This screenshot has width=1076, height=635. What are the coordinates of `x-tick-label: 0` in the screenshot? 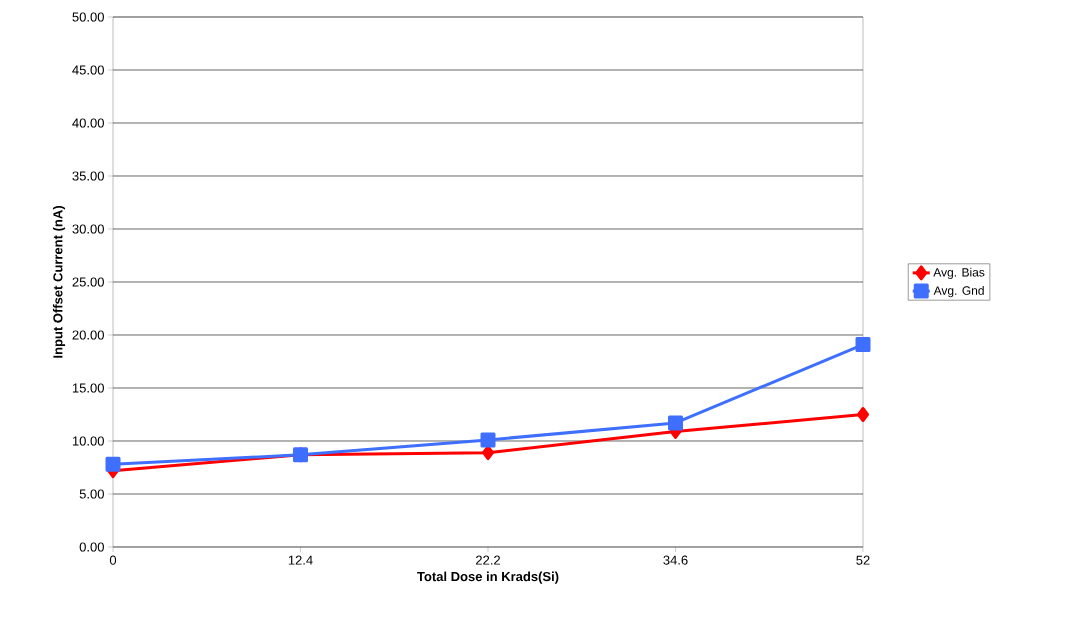 It's located at (113, 560).